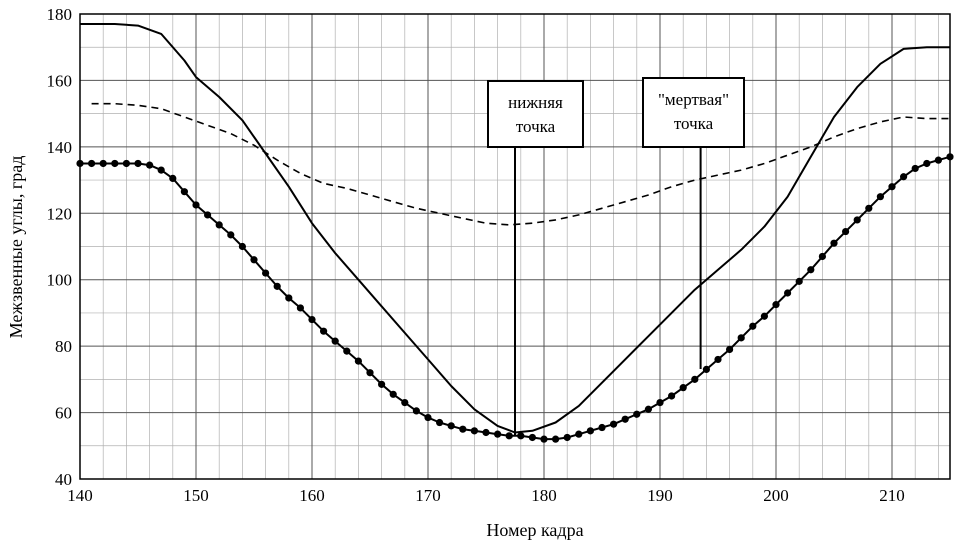 This screenshot has width=975, height=543. What do you see at coordinates (60, 80) in the screenshot?
I see `y-tick-label: 160` at bounding box center [60, 80].